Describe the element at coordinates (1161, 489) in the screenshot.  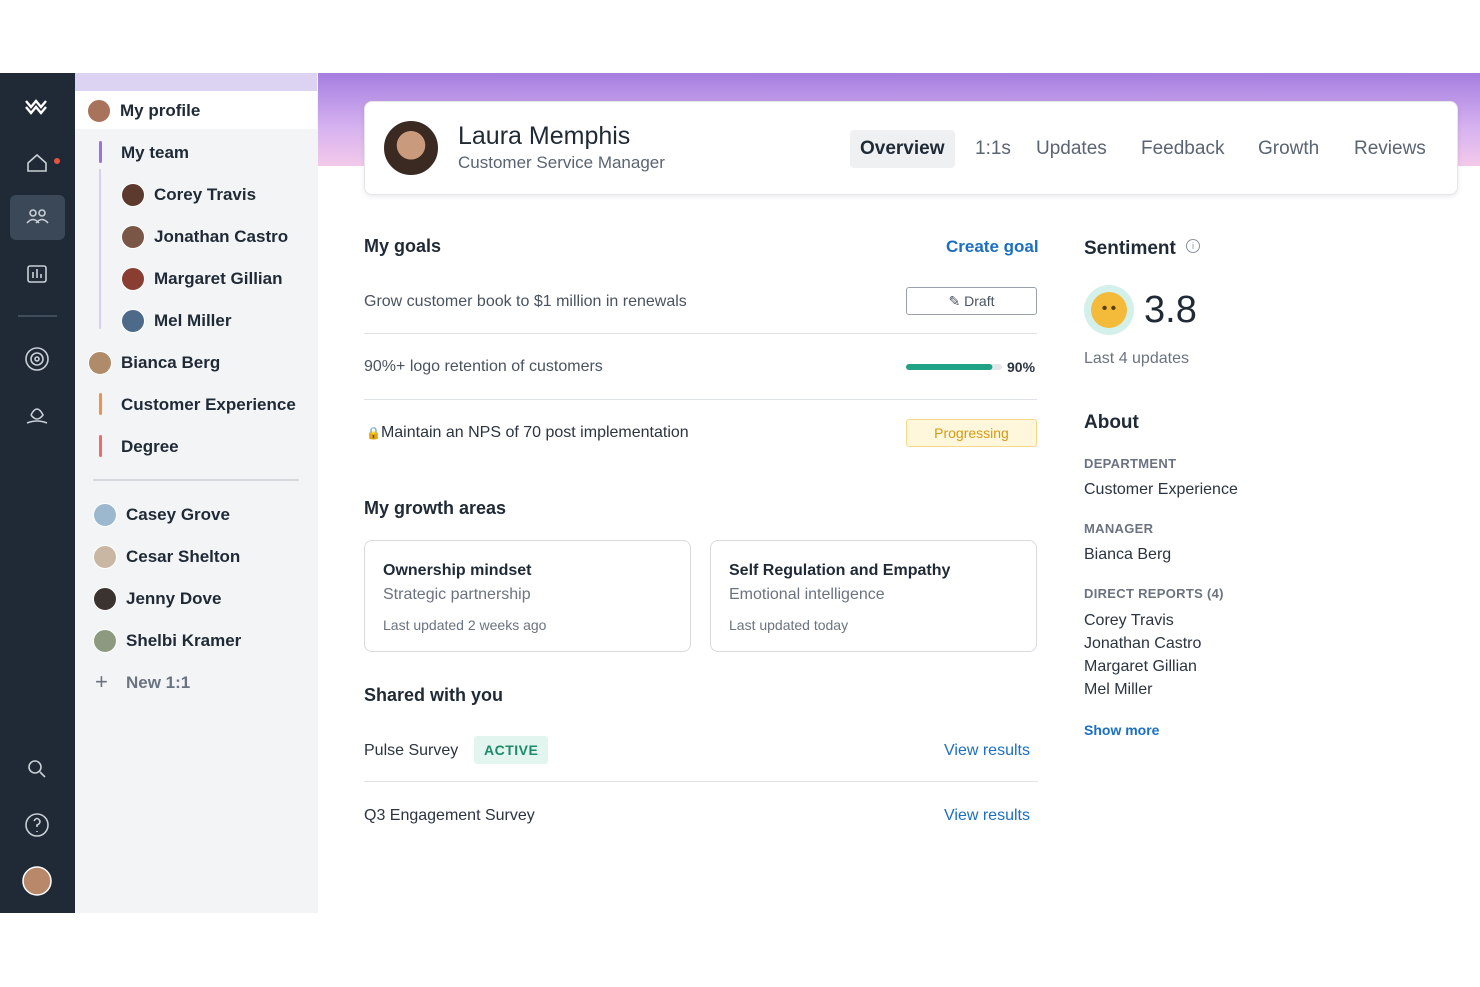
I see `field-value: Customer Experience` at that location.